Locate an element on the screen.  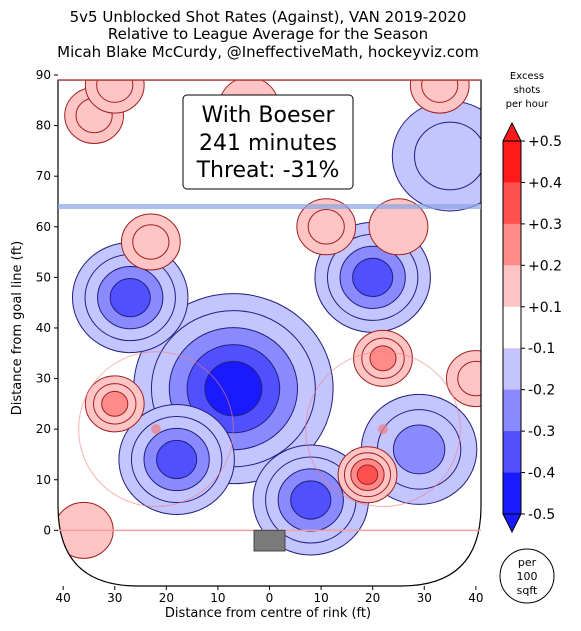
colorbar-scale: +0.5 +0.4 +0.3 +0.2 +0.1 -0.1 -0.2 -0.3 -0.4 -0.5 is located at coordinates (532, 327).